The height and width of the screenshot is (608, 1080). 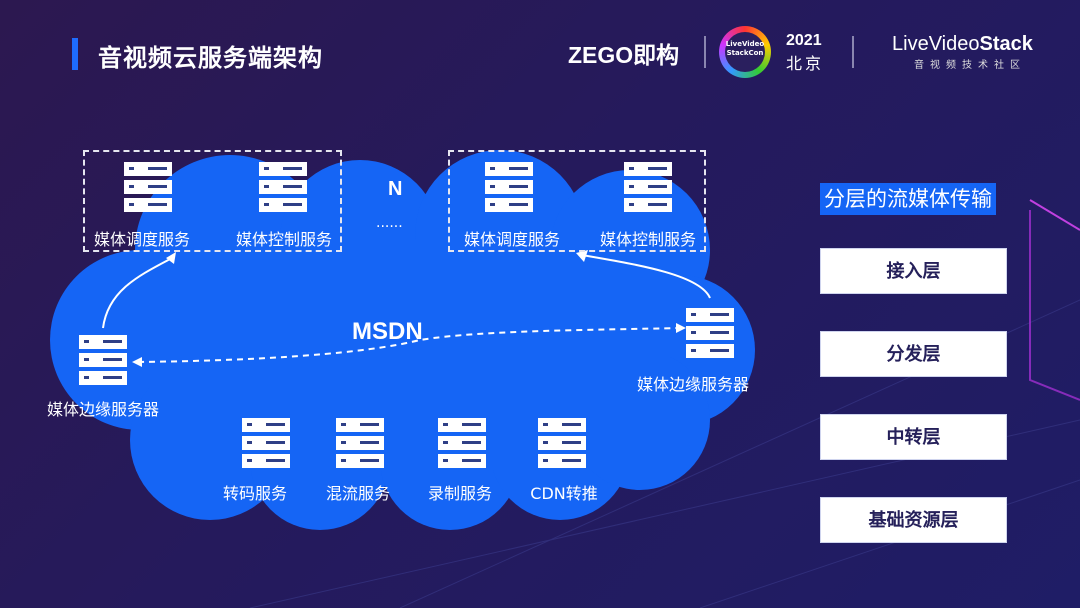 I want to click on layer-relay: 中转层, so click(x=913, y=437).